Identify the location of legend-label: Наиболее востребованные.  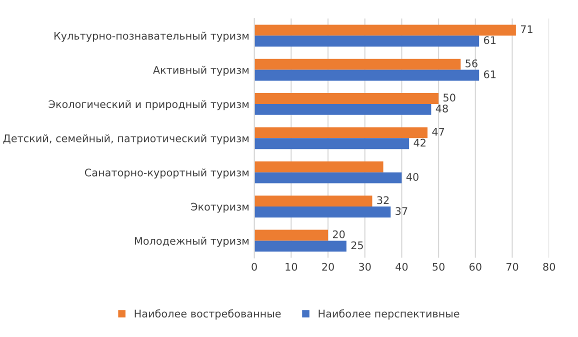
(207, 314).